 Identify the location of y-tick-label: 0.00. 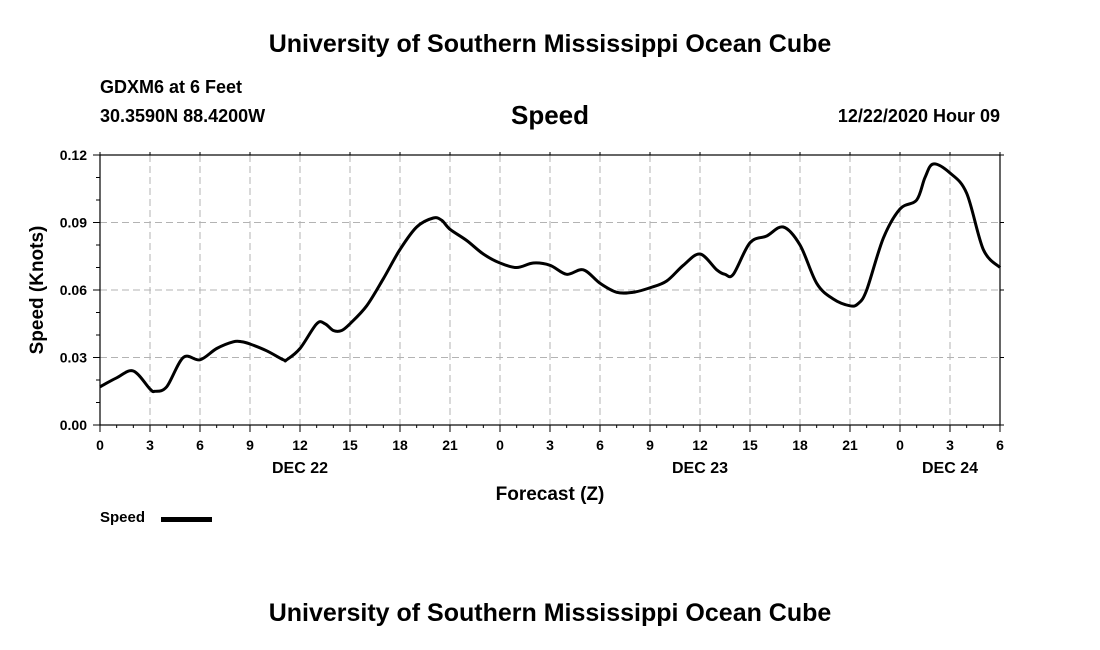
(73, 425).